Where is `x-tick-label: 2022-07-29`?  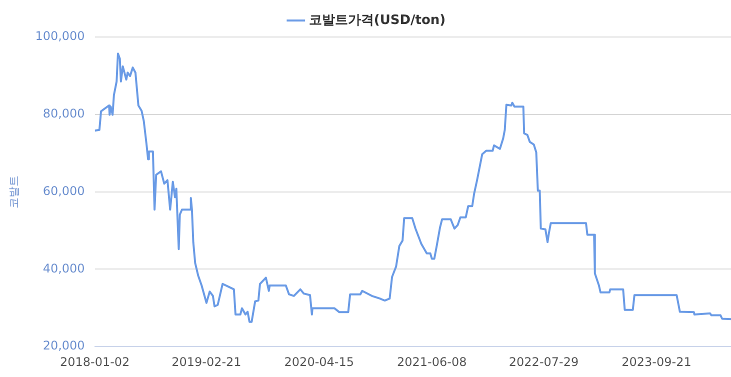
x-tick-label: 2022-07-29 is located at coordinates (543, 361).